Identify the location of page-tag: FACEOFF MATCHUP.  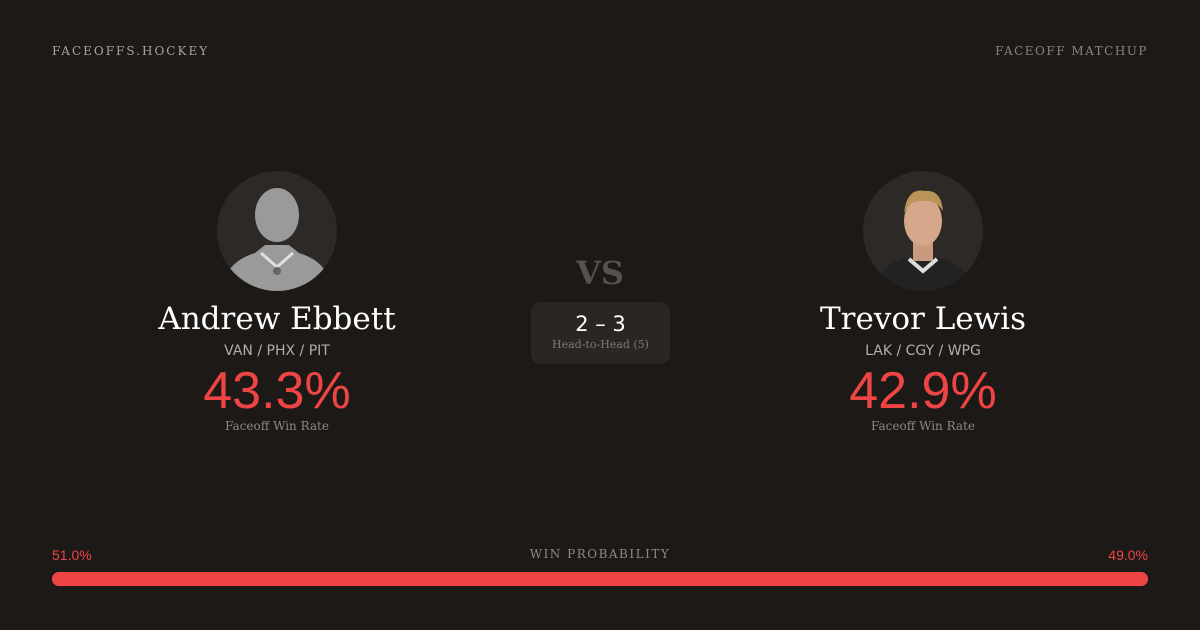
(1071, 51).